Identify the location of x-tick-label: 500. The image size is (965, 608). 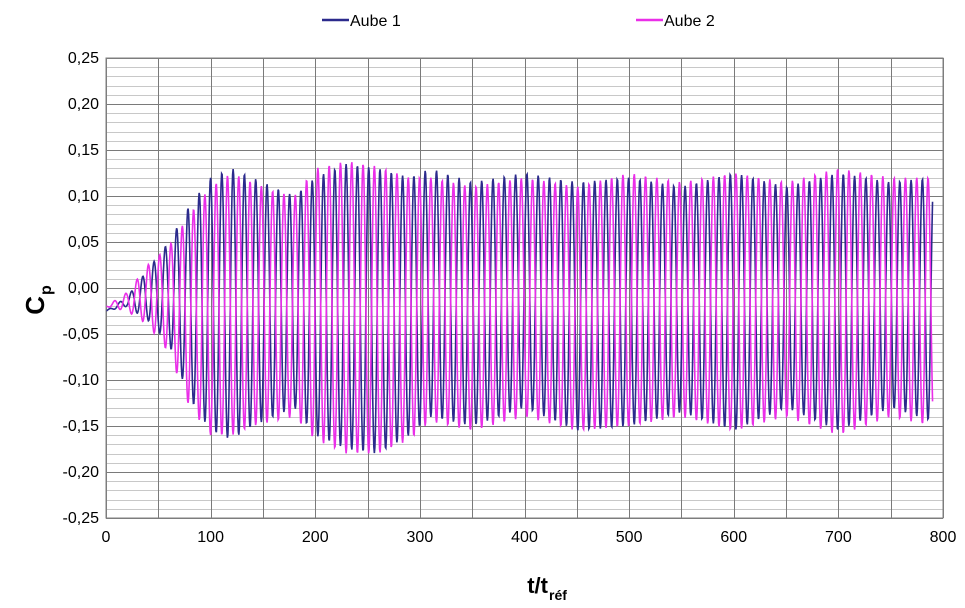
(629, 537).